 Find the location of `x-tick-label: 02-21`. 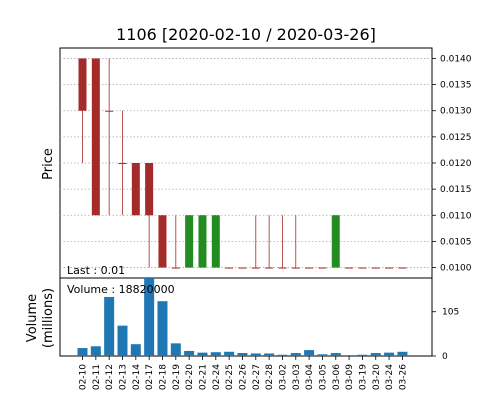

x-tick-label: 02-21 is located at coordinates (203, 377).